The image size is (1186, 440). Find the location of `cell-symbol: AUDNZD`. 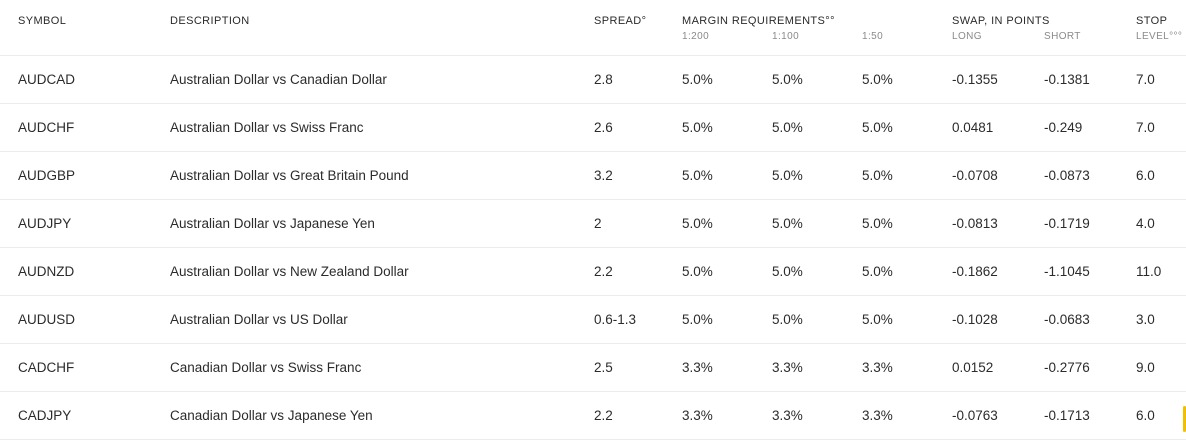

cell-symbol: AUDNZD is located at coordinates (46, 271).